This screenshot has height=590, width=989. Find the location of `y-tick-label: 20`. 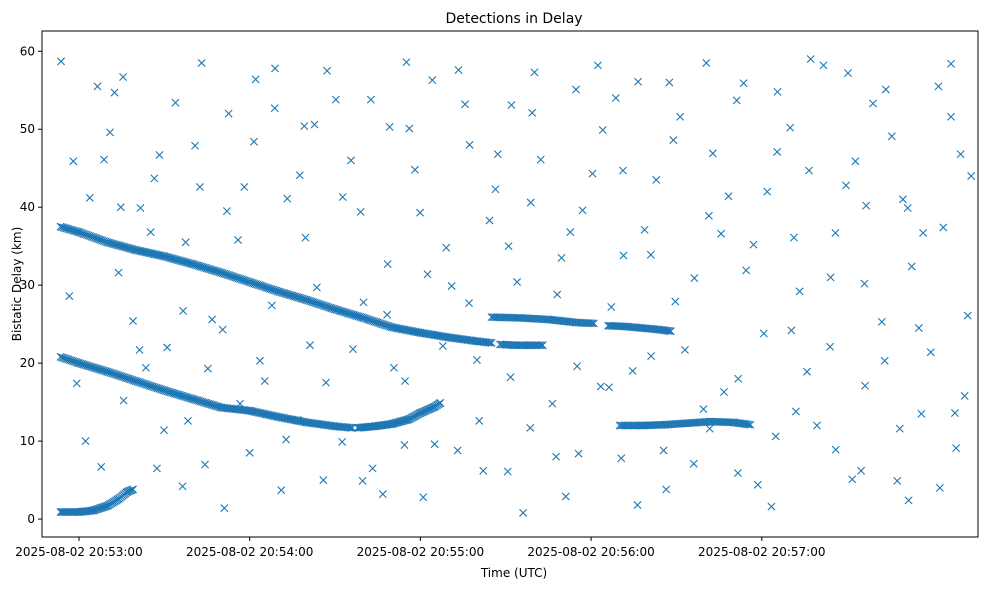

y-tick-label: 20 is located at coordinates (27, 363).